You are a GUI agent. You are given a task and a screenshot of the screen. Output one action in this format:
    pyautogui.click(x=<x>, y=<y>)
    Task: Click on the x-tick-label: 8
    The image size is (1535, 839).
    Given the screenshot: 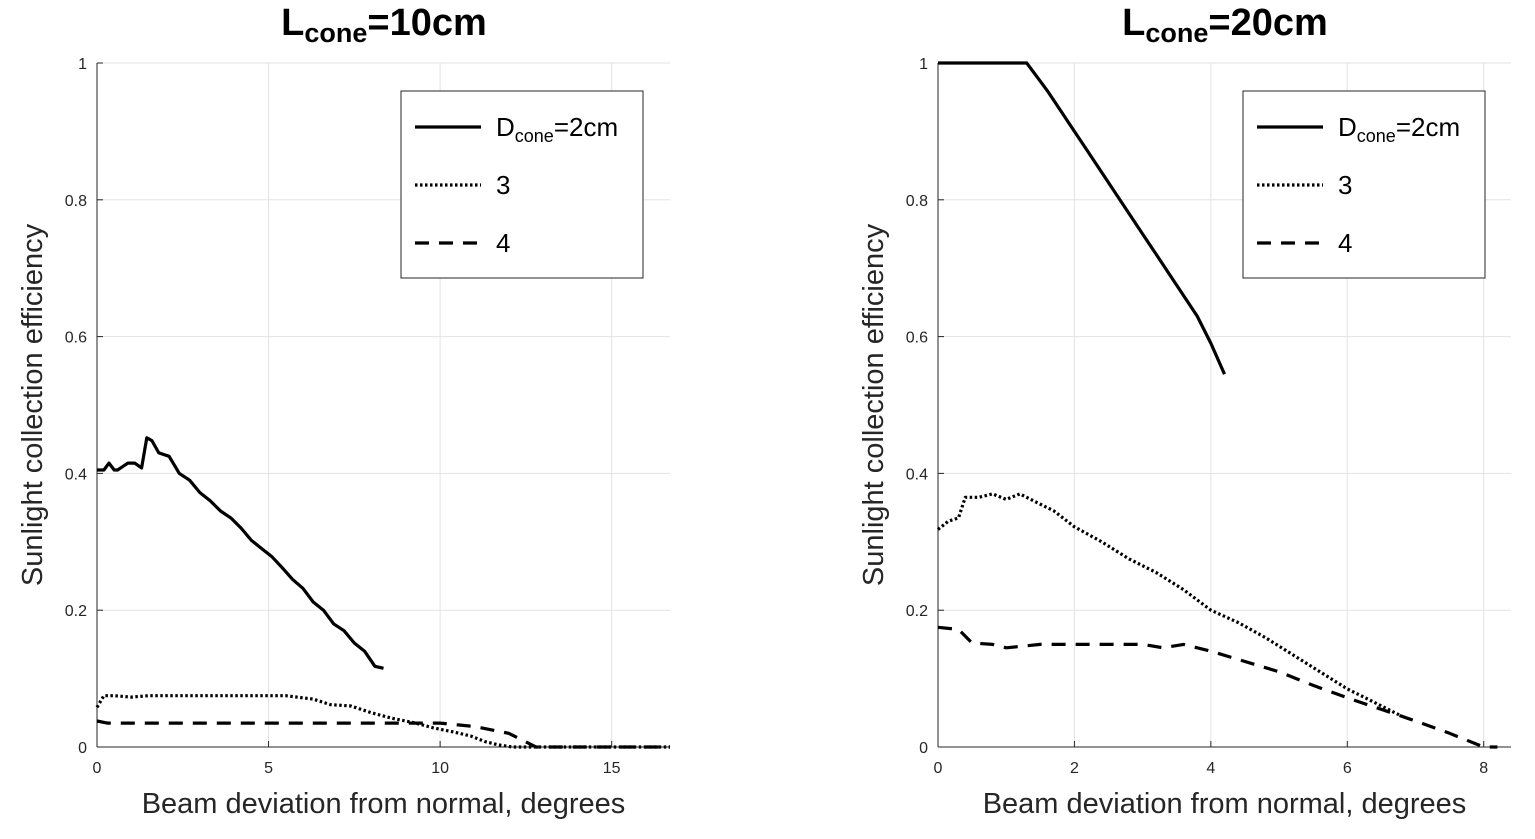 What is the action you would take?
    pyautogui.click(x=1483, y=768)
    